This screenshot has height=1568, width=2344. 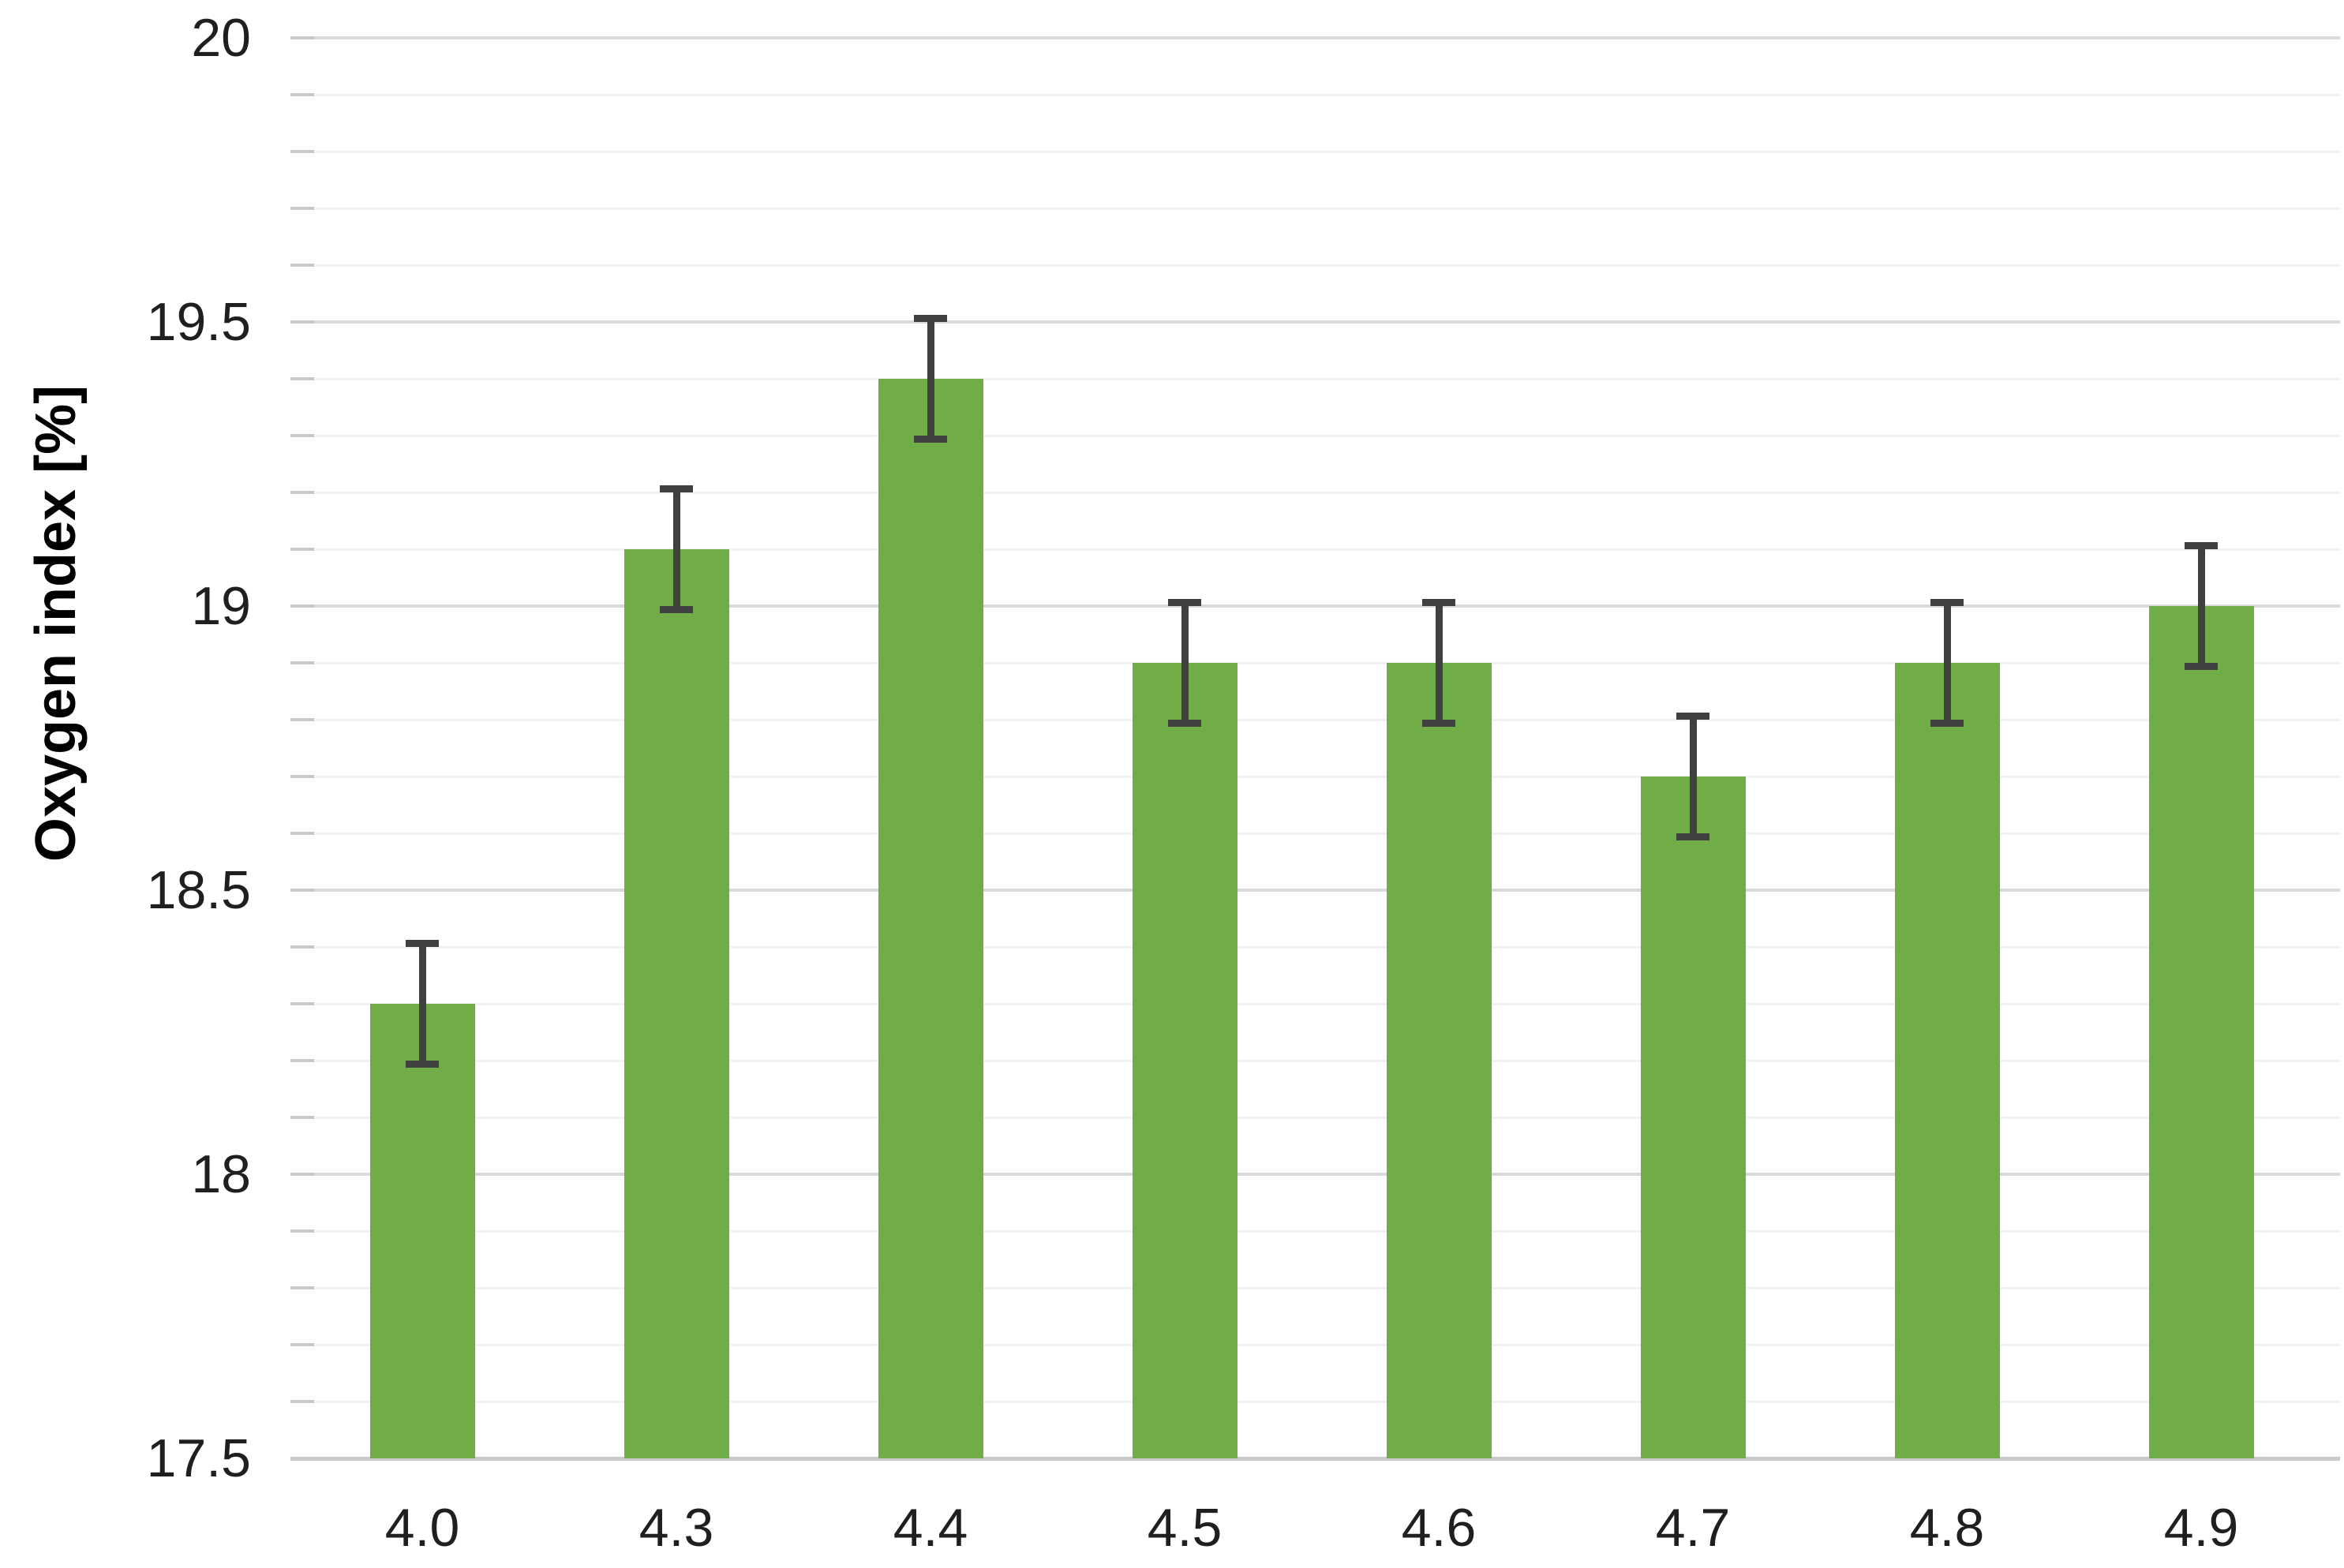 What do you see at coordinates (1315, 1459) in the screenshot?
I see `x-axis-line` at bounding box center [1315, 1459].